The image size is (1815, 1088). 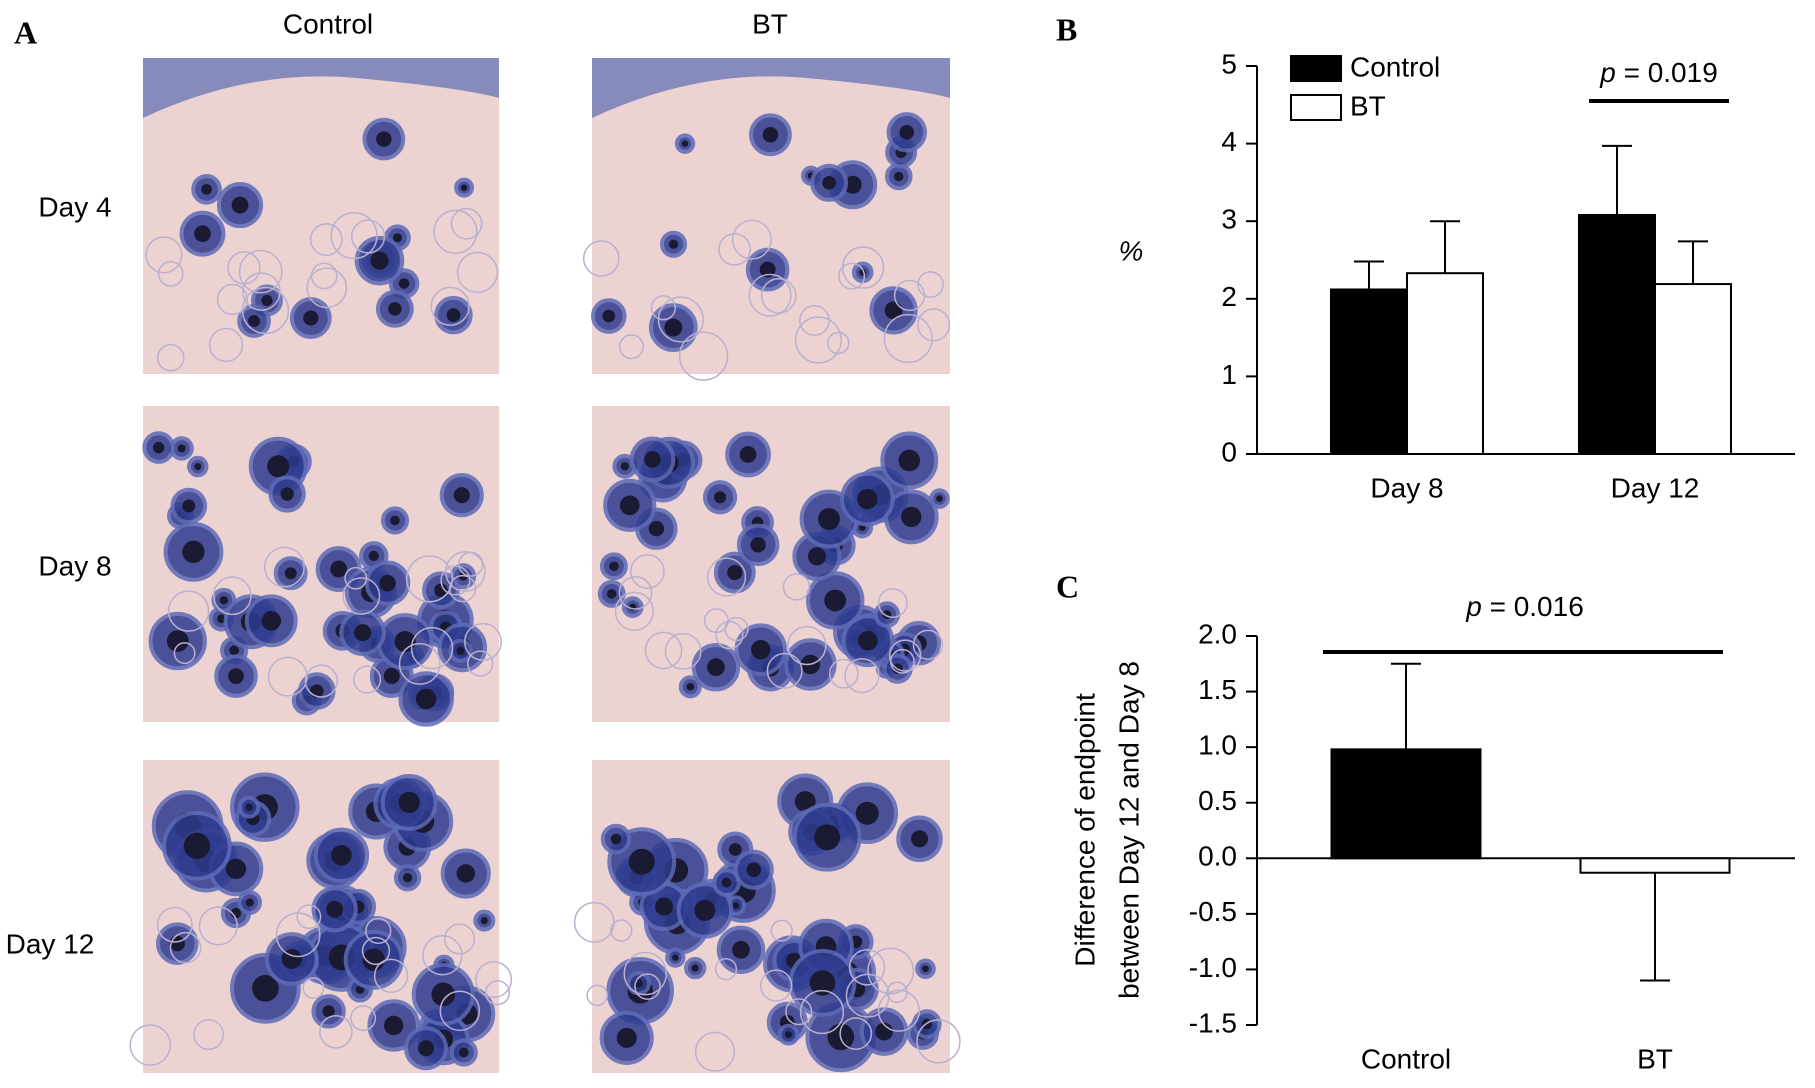 I want to click on panel-label: C, so click(x=1067, y=586).